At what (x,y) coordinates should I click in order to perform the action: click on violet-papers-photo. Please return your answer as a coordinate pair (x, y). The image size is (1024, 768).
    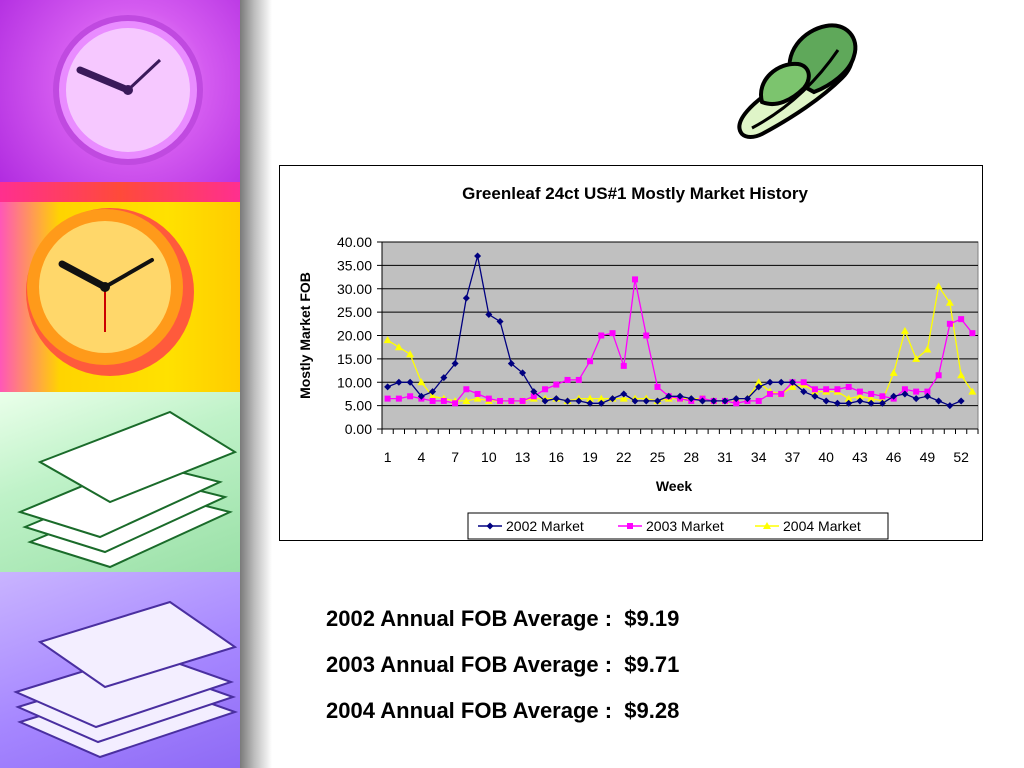
    Looking at the image, I should click on (120, 670).